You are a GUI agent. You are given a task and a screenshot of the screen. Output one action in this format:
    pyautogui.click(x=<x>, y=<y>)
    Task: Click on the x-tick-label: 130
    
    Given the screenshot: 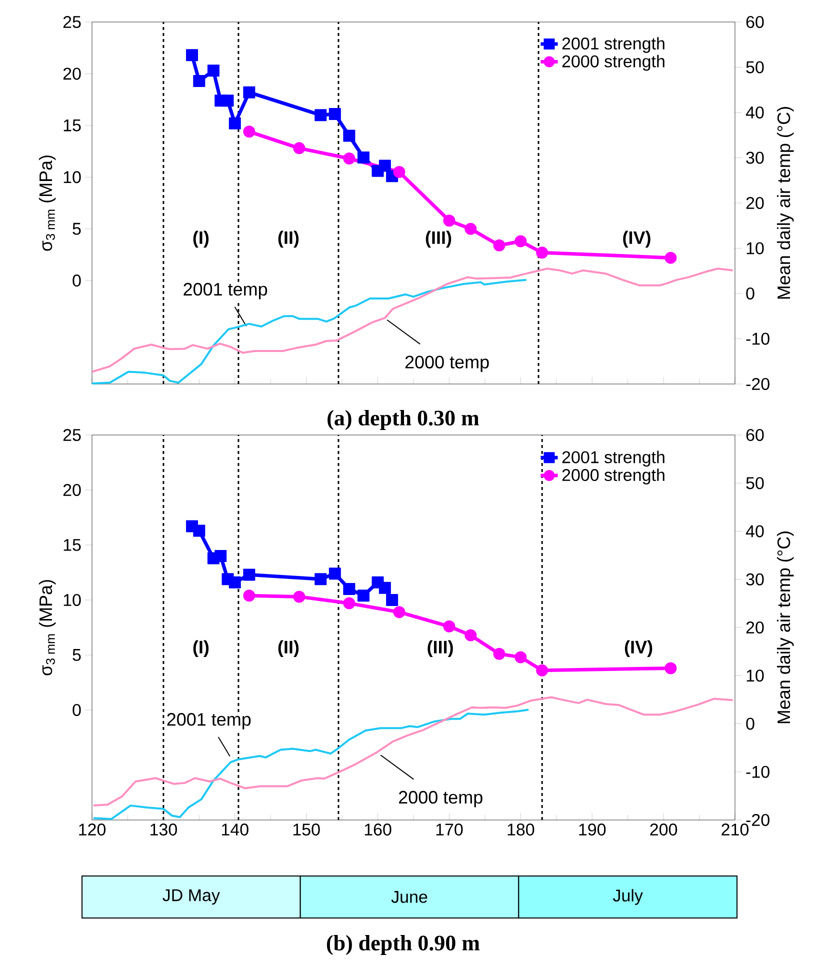 What is the action you would take?
    pyautogui.click(x=163, y=830)
    